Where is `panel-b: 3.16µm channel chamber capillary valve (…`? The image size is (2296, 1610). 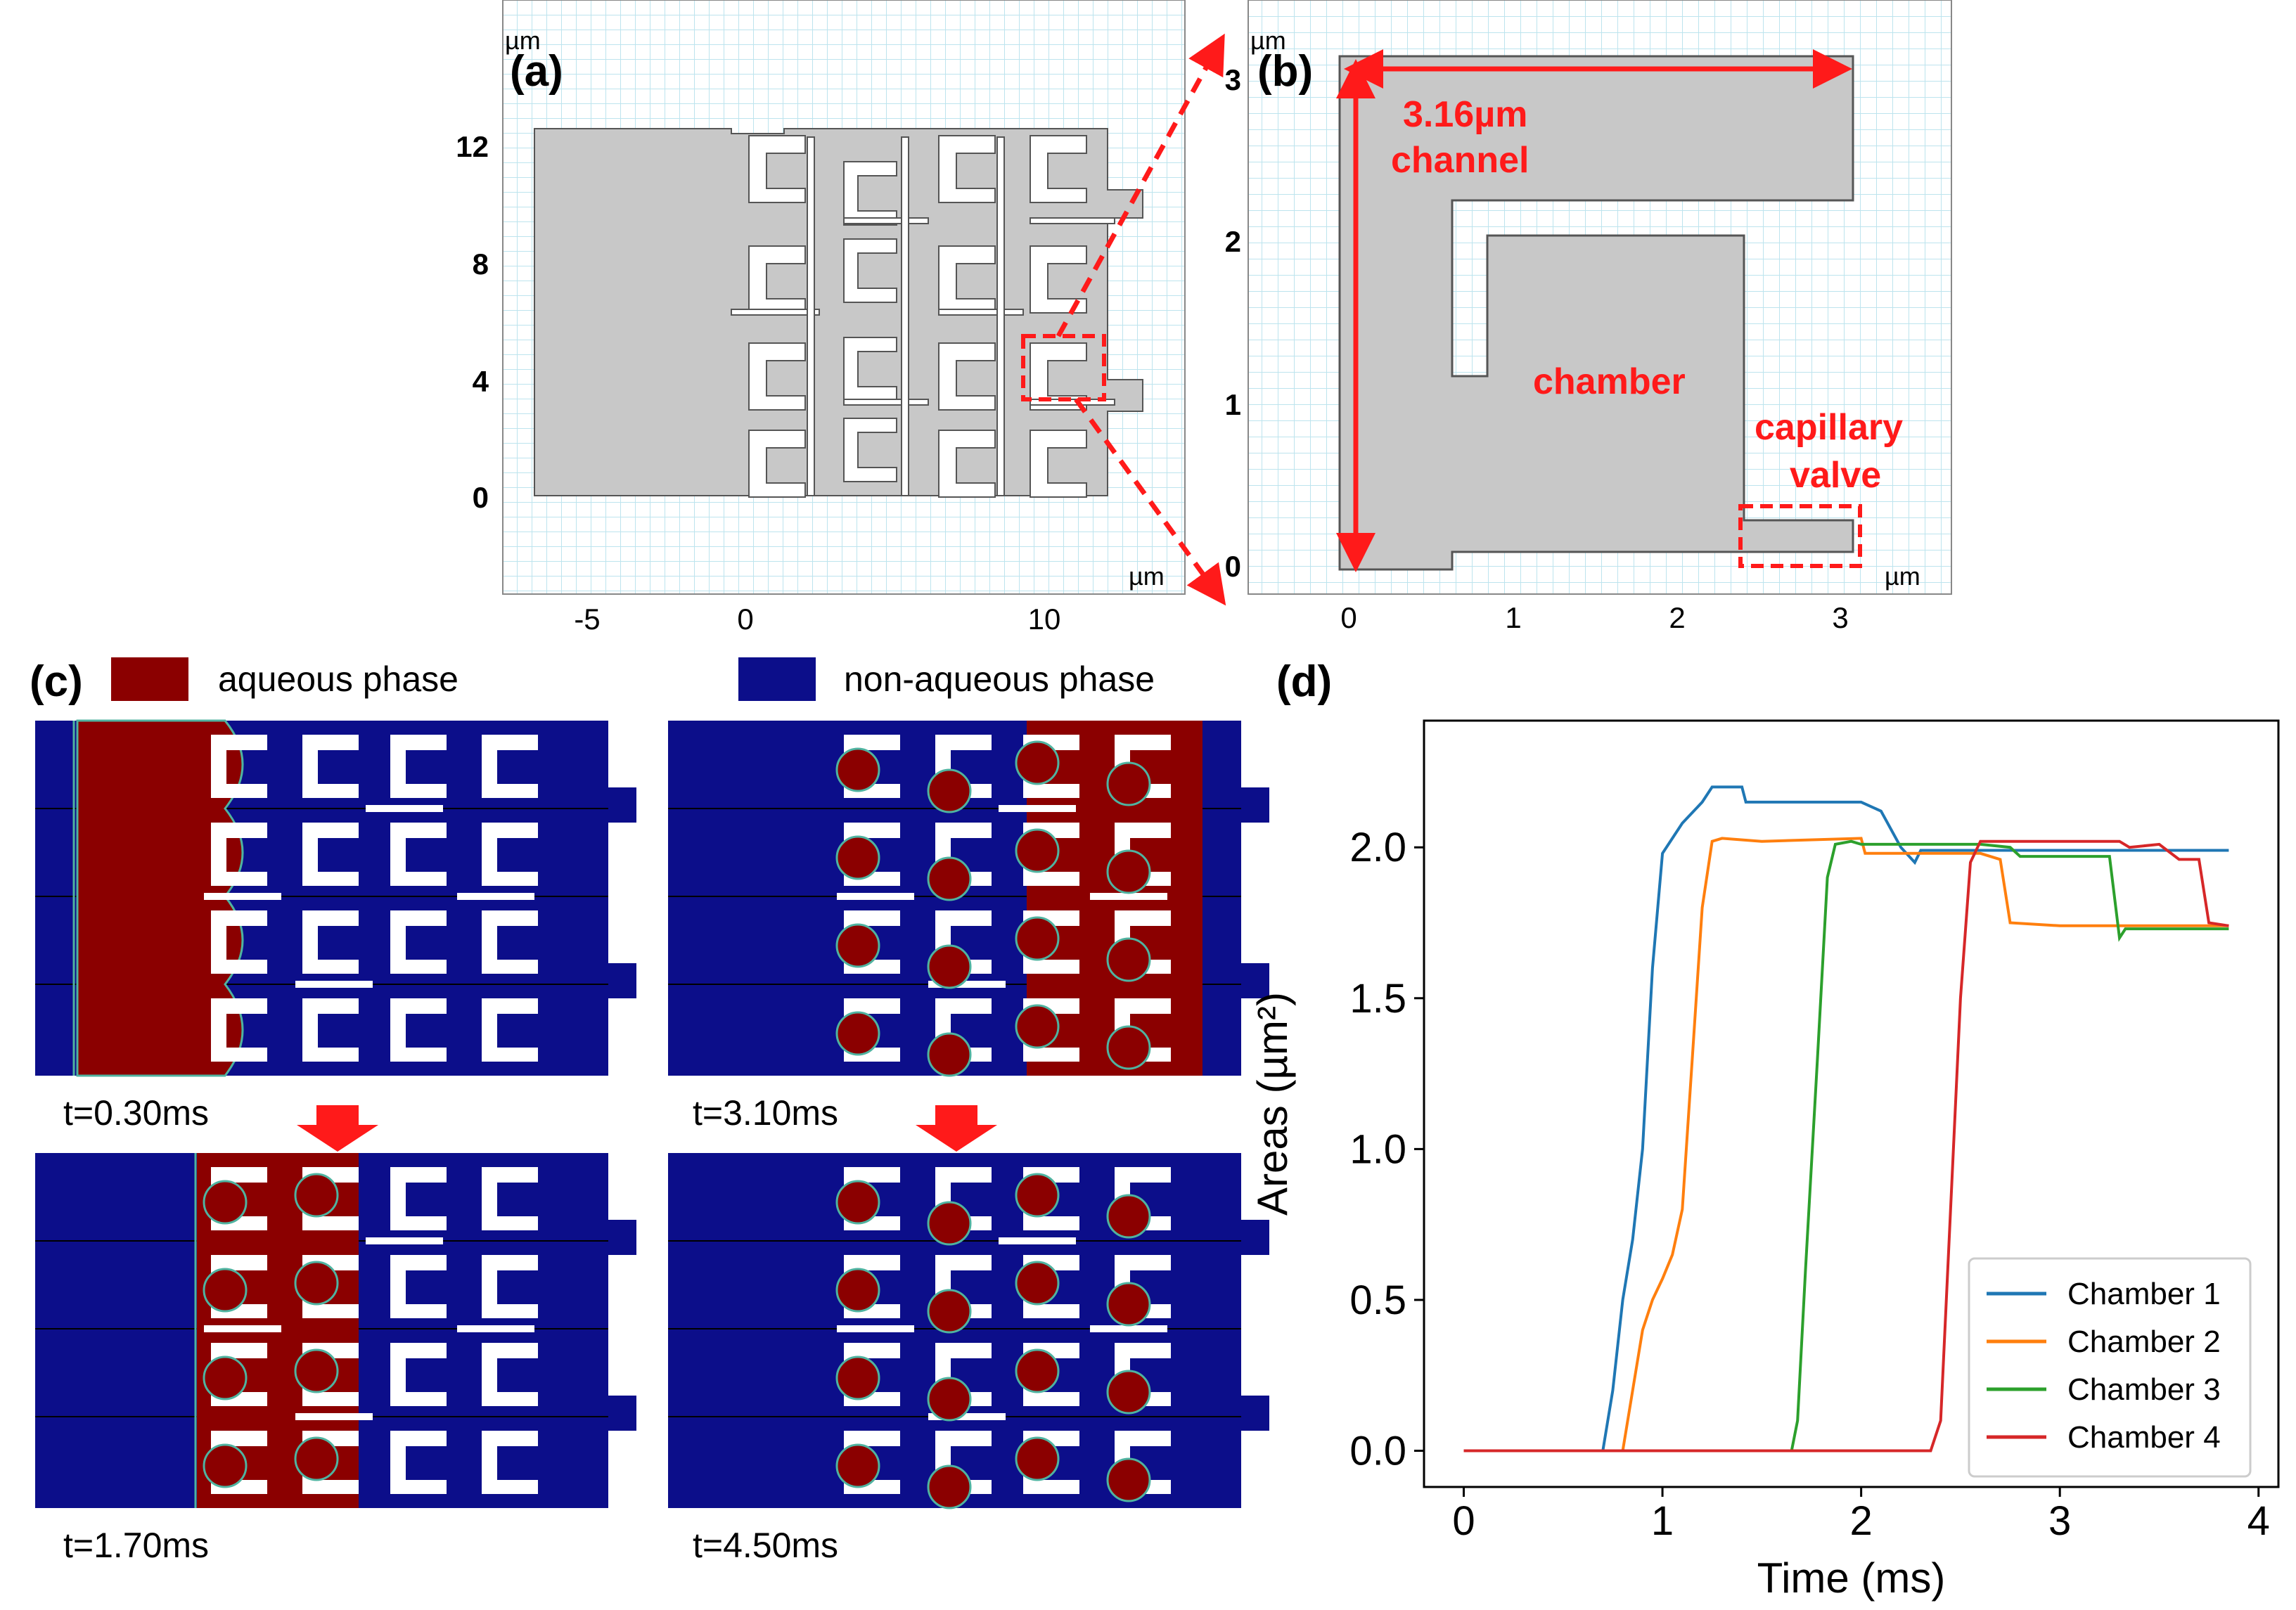
panel-b: 3.16µm channel chamber capillary valve (… is located at coordinates (1588, 317).